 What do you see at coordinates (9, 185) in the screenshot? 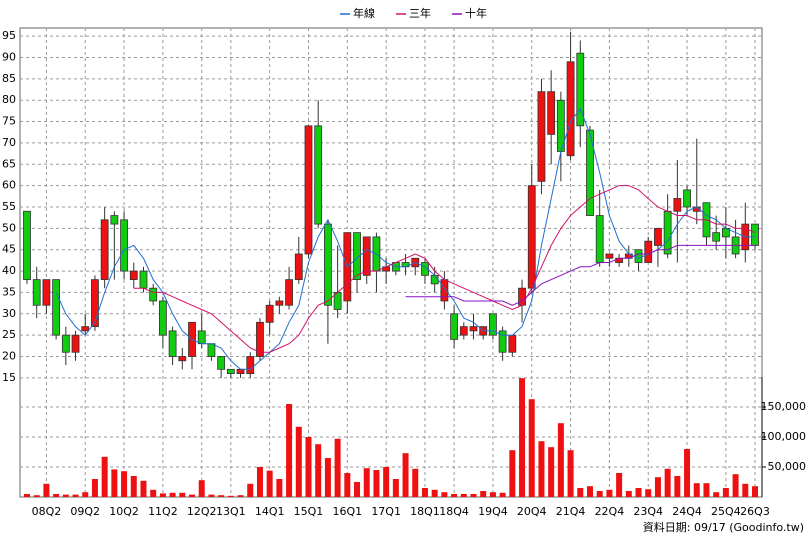
I see `y-tick-label: 60` at bounding box center [9, 185].